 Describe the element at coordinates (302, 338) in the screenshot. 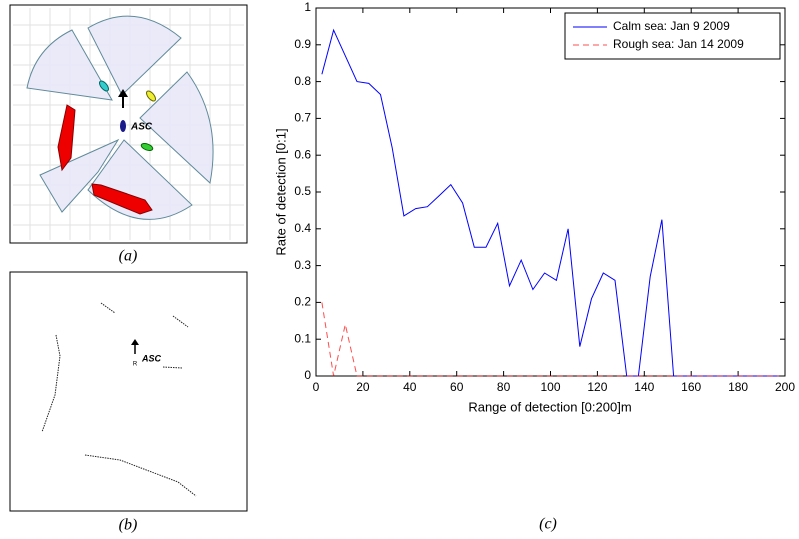

I see `y-tick-label: 0.1` at that location.